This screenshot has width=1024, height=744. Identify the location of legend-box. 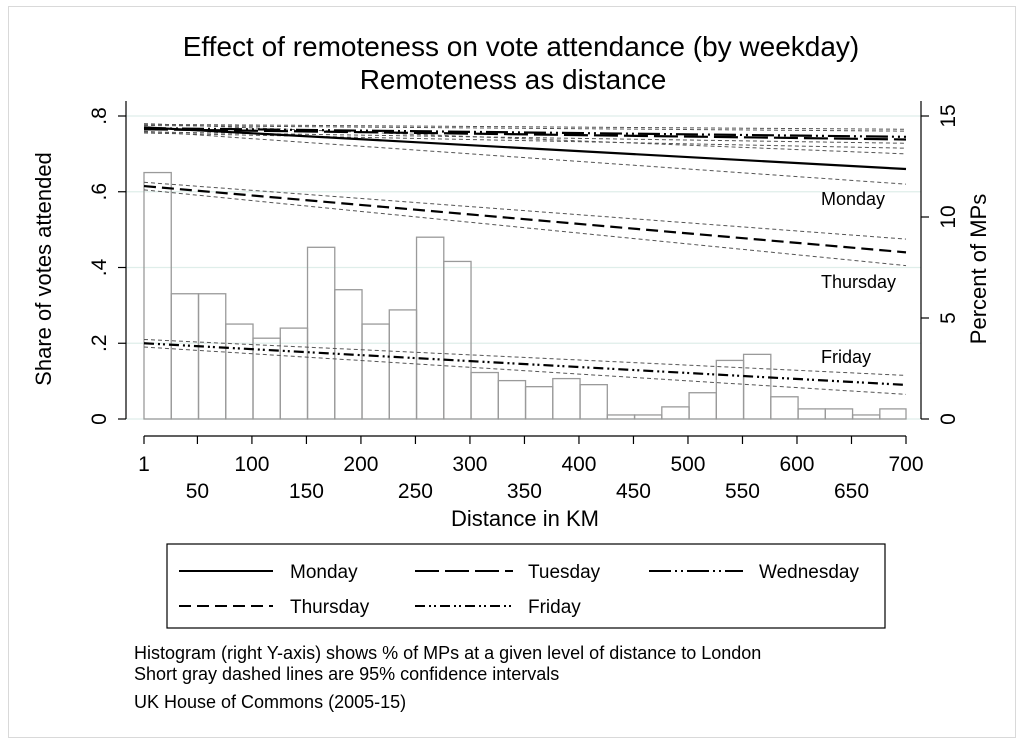
(526, 586).